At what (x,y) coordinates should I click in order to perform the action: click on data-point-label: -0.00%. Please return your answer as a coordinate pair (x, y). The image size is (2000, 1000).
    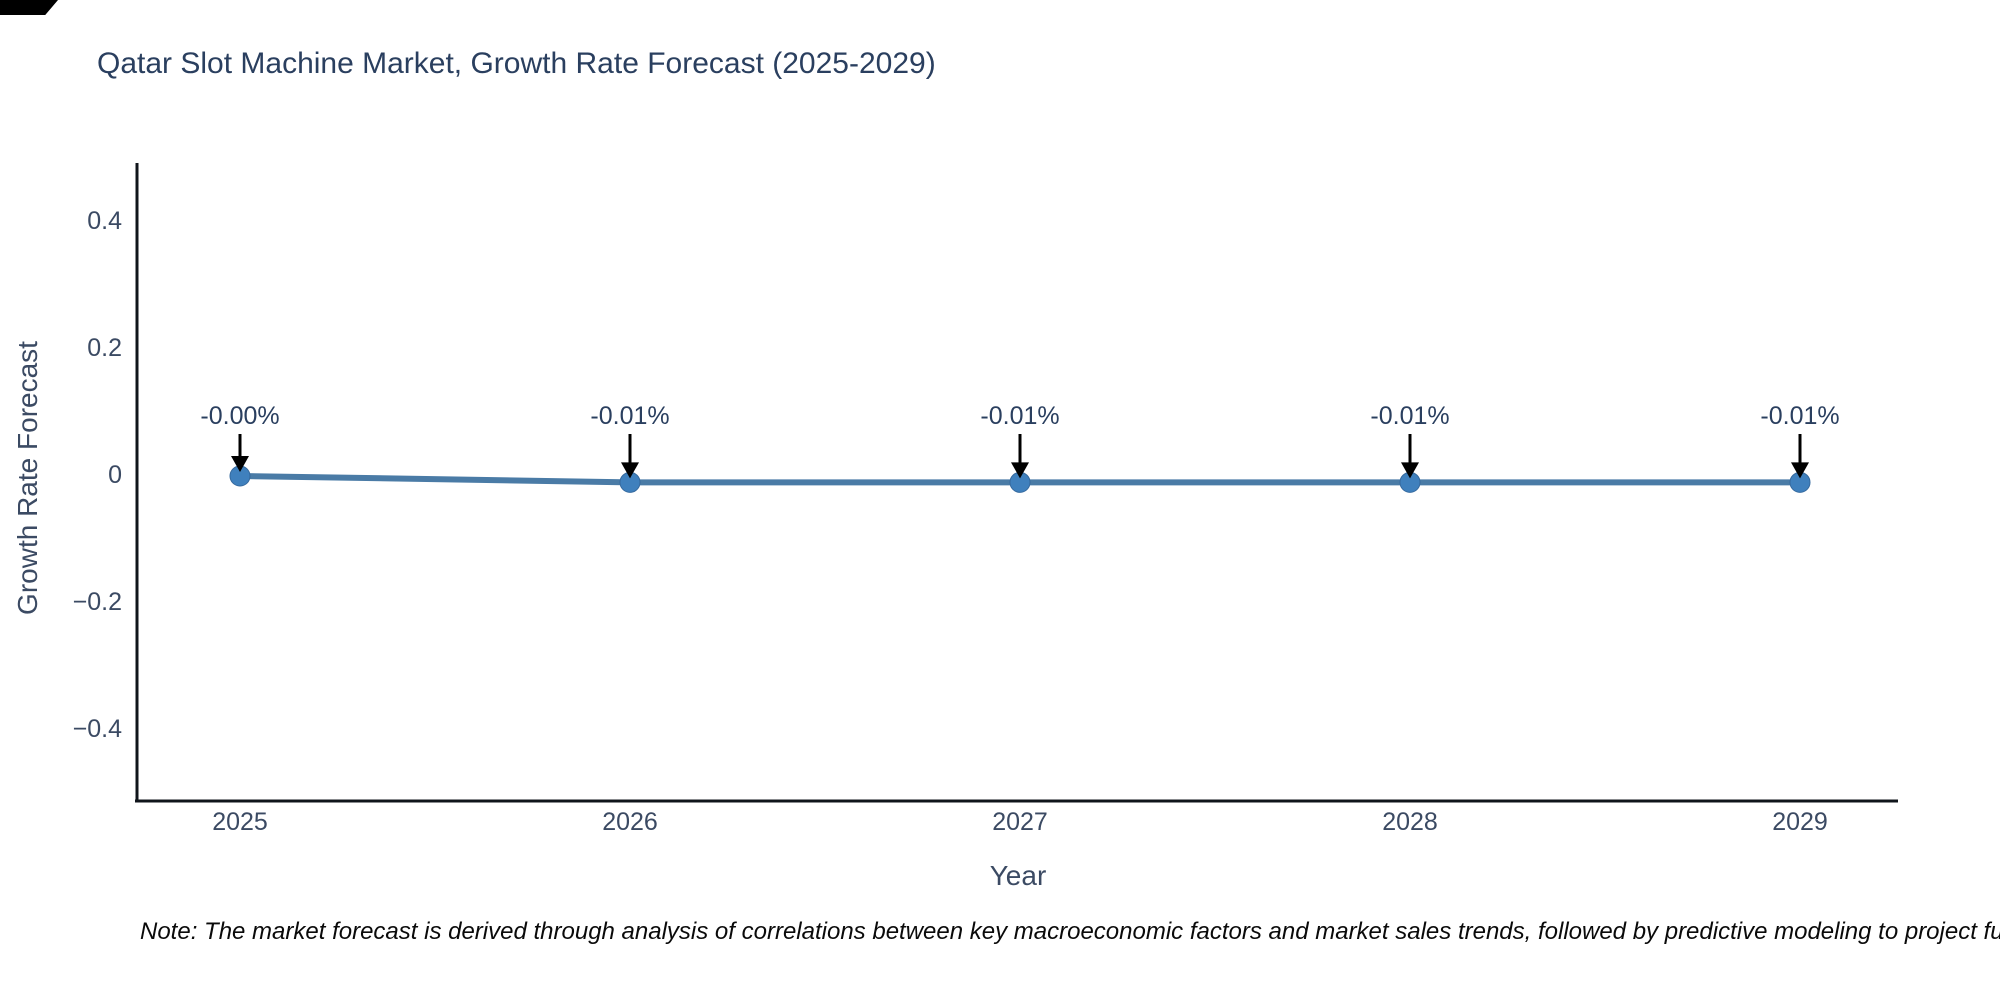
    Looking at the image, I should click on (240, 416).